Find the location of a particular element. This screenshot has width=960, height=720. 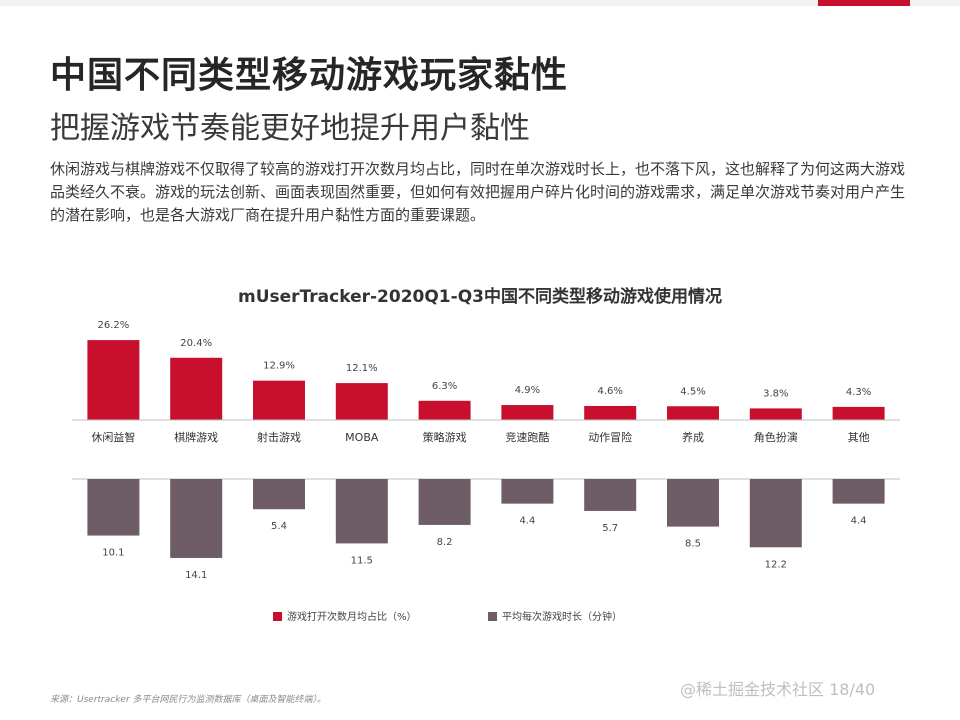

chart-legend: 游戏打开次数月均占比（%） 平均每次游戏时长（分钟） is located at coordinates (447, 616).